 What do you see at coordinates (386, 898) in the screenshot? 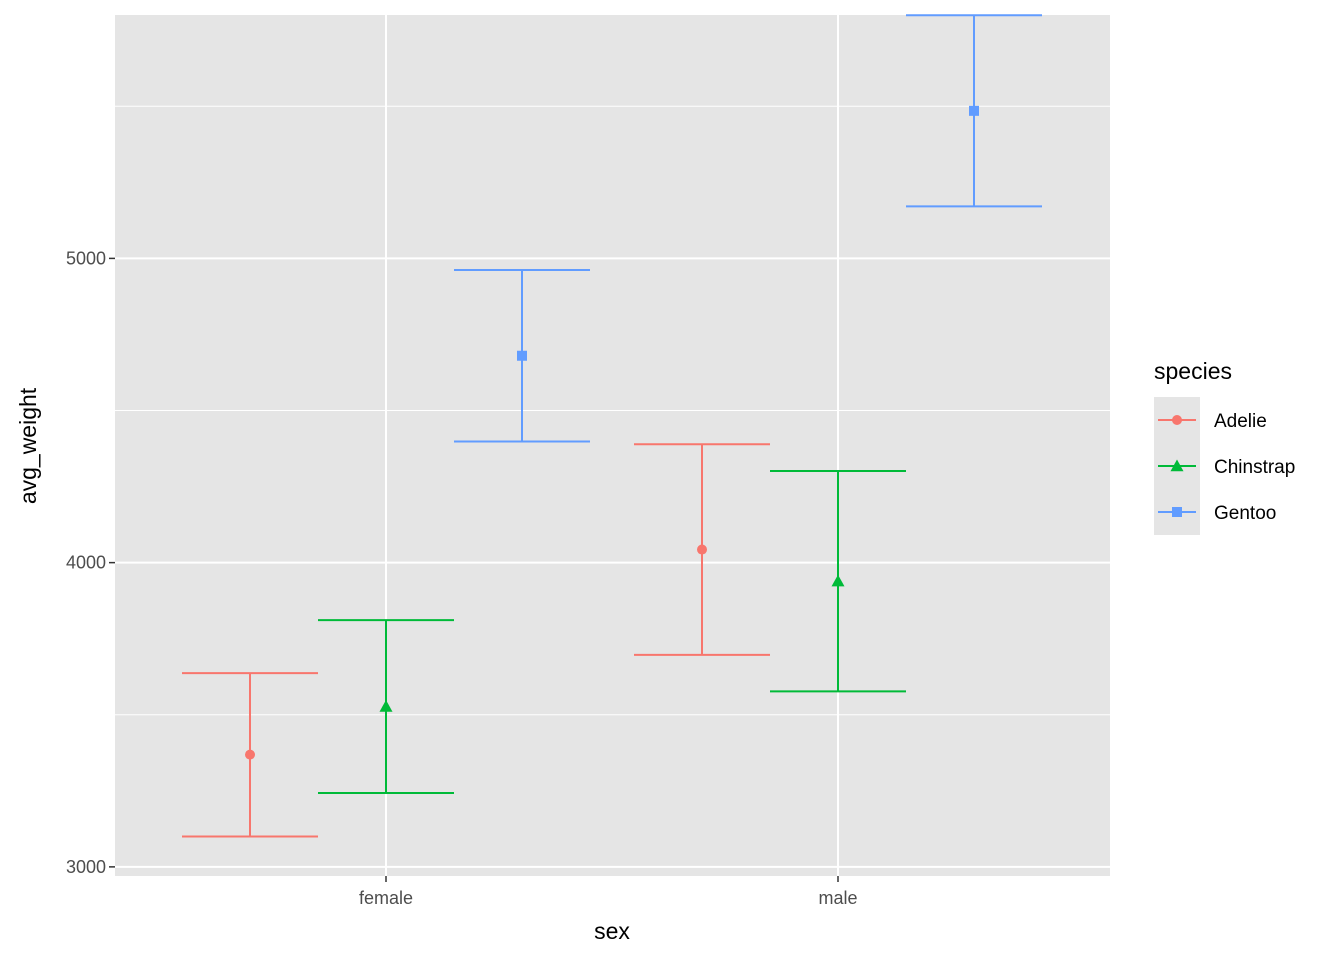
I see `x-tick-label: female` at bounding box center [386, 898].